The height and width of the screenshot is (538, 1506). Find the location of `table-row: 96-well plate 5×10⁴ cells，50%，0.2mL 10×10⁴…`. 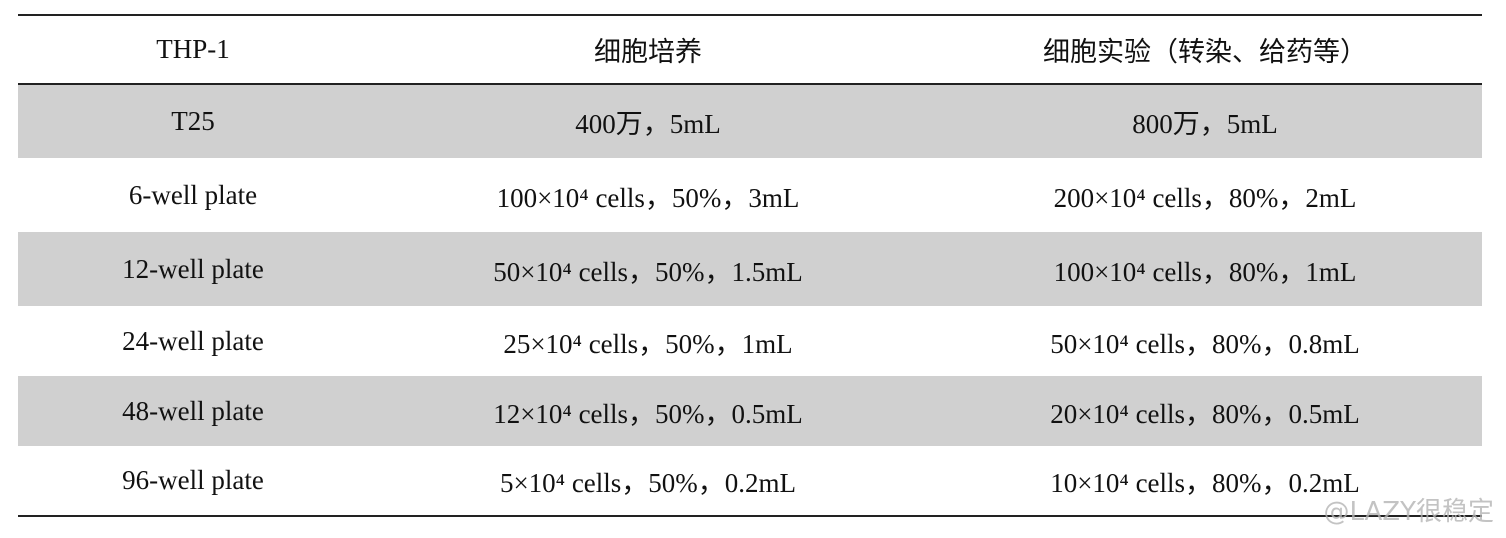

table-row: 96-well plate 5×10⁴ cells，50%，0.2mL 10×10⁴… is located at coordinates (750, 481).